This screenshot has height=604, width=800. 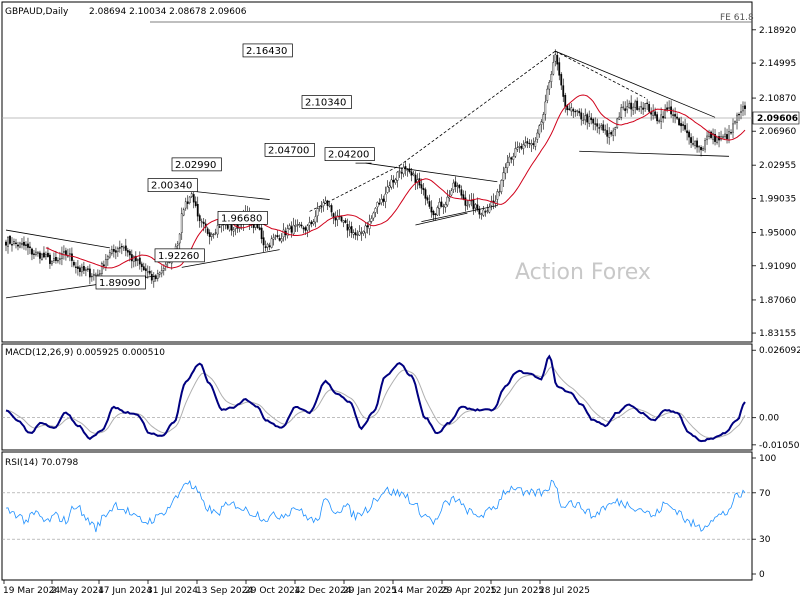 I want to click on date-tick-label: 17 Jun 2024, so click(x=125, y=591).